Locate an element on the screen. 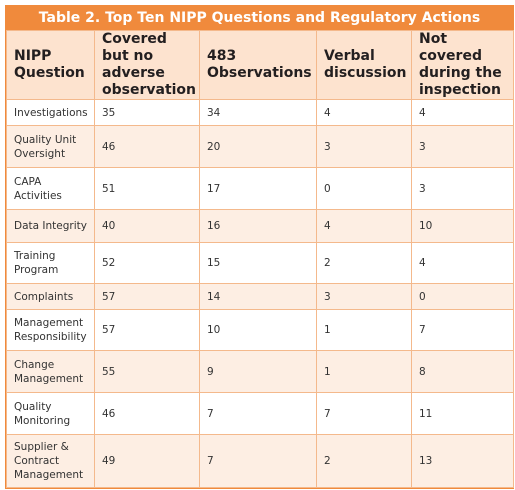 This screenshot has width=515, height=490. cell: 9 is located at coordinates (258, 371).